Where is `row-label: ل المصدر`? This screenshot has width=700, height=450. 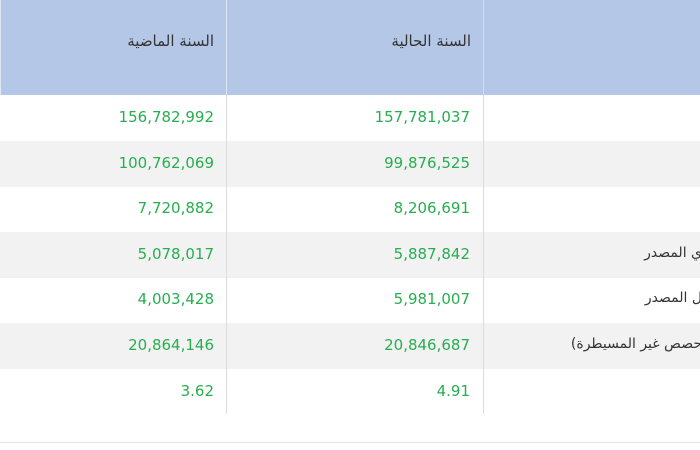
row-label: ل المصدر is located at coordinates (672, 298).